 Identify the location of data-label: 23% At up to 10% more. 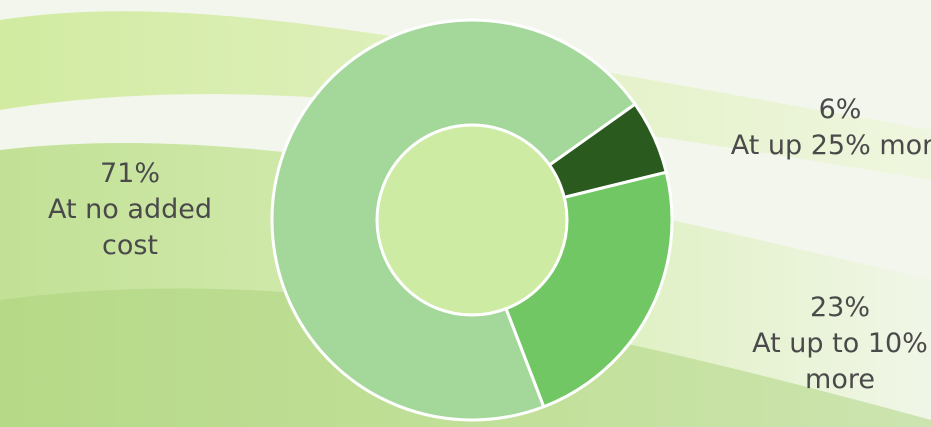
(825, 344).